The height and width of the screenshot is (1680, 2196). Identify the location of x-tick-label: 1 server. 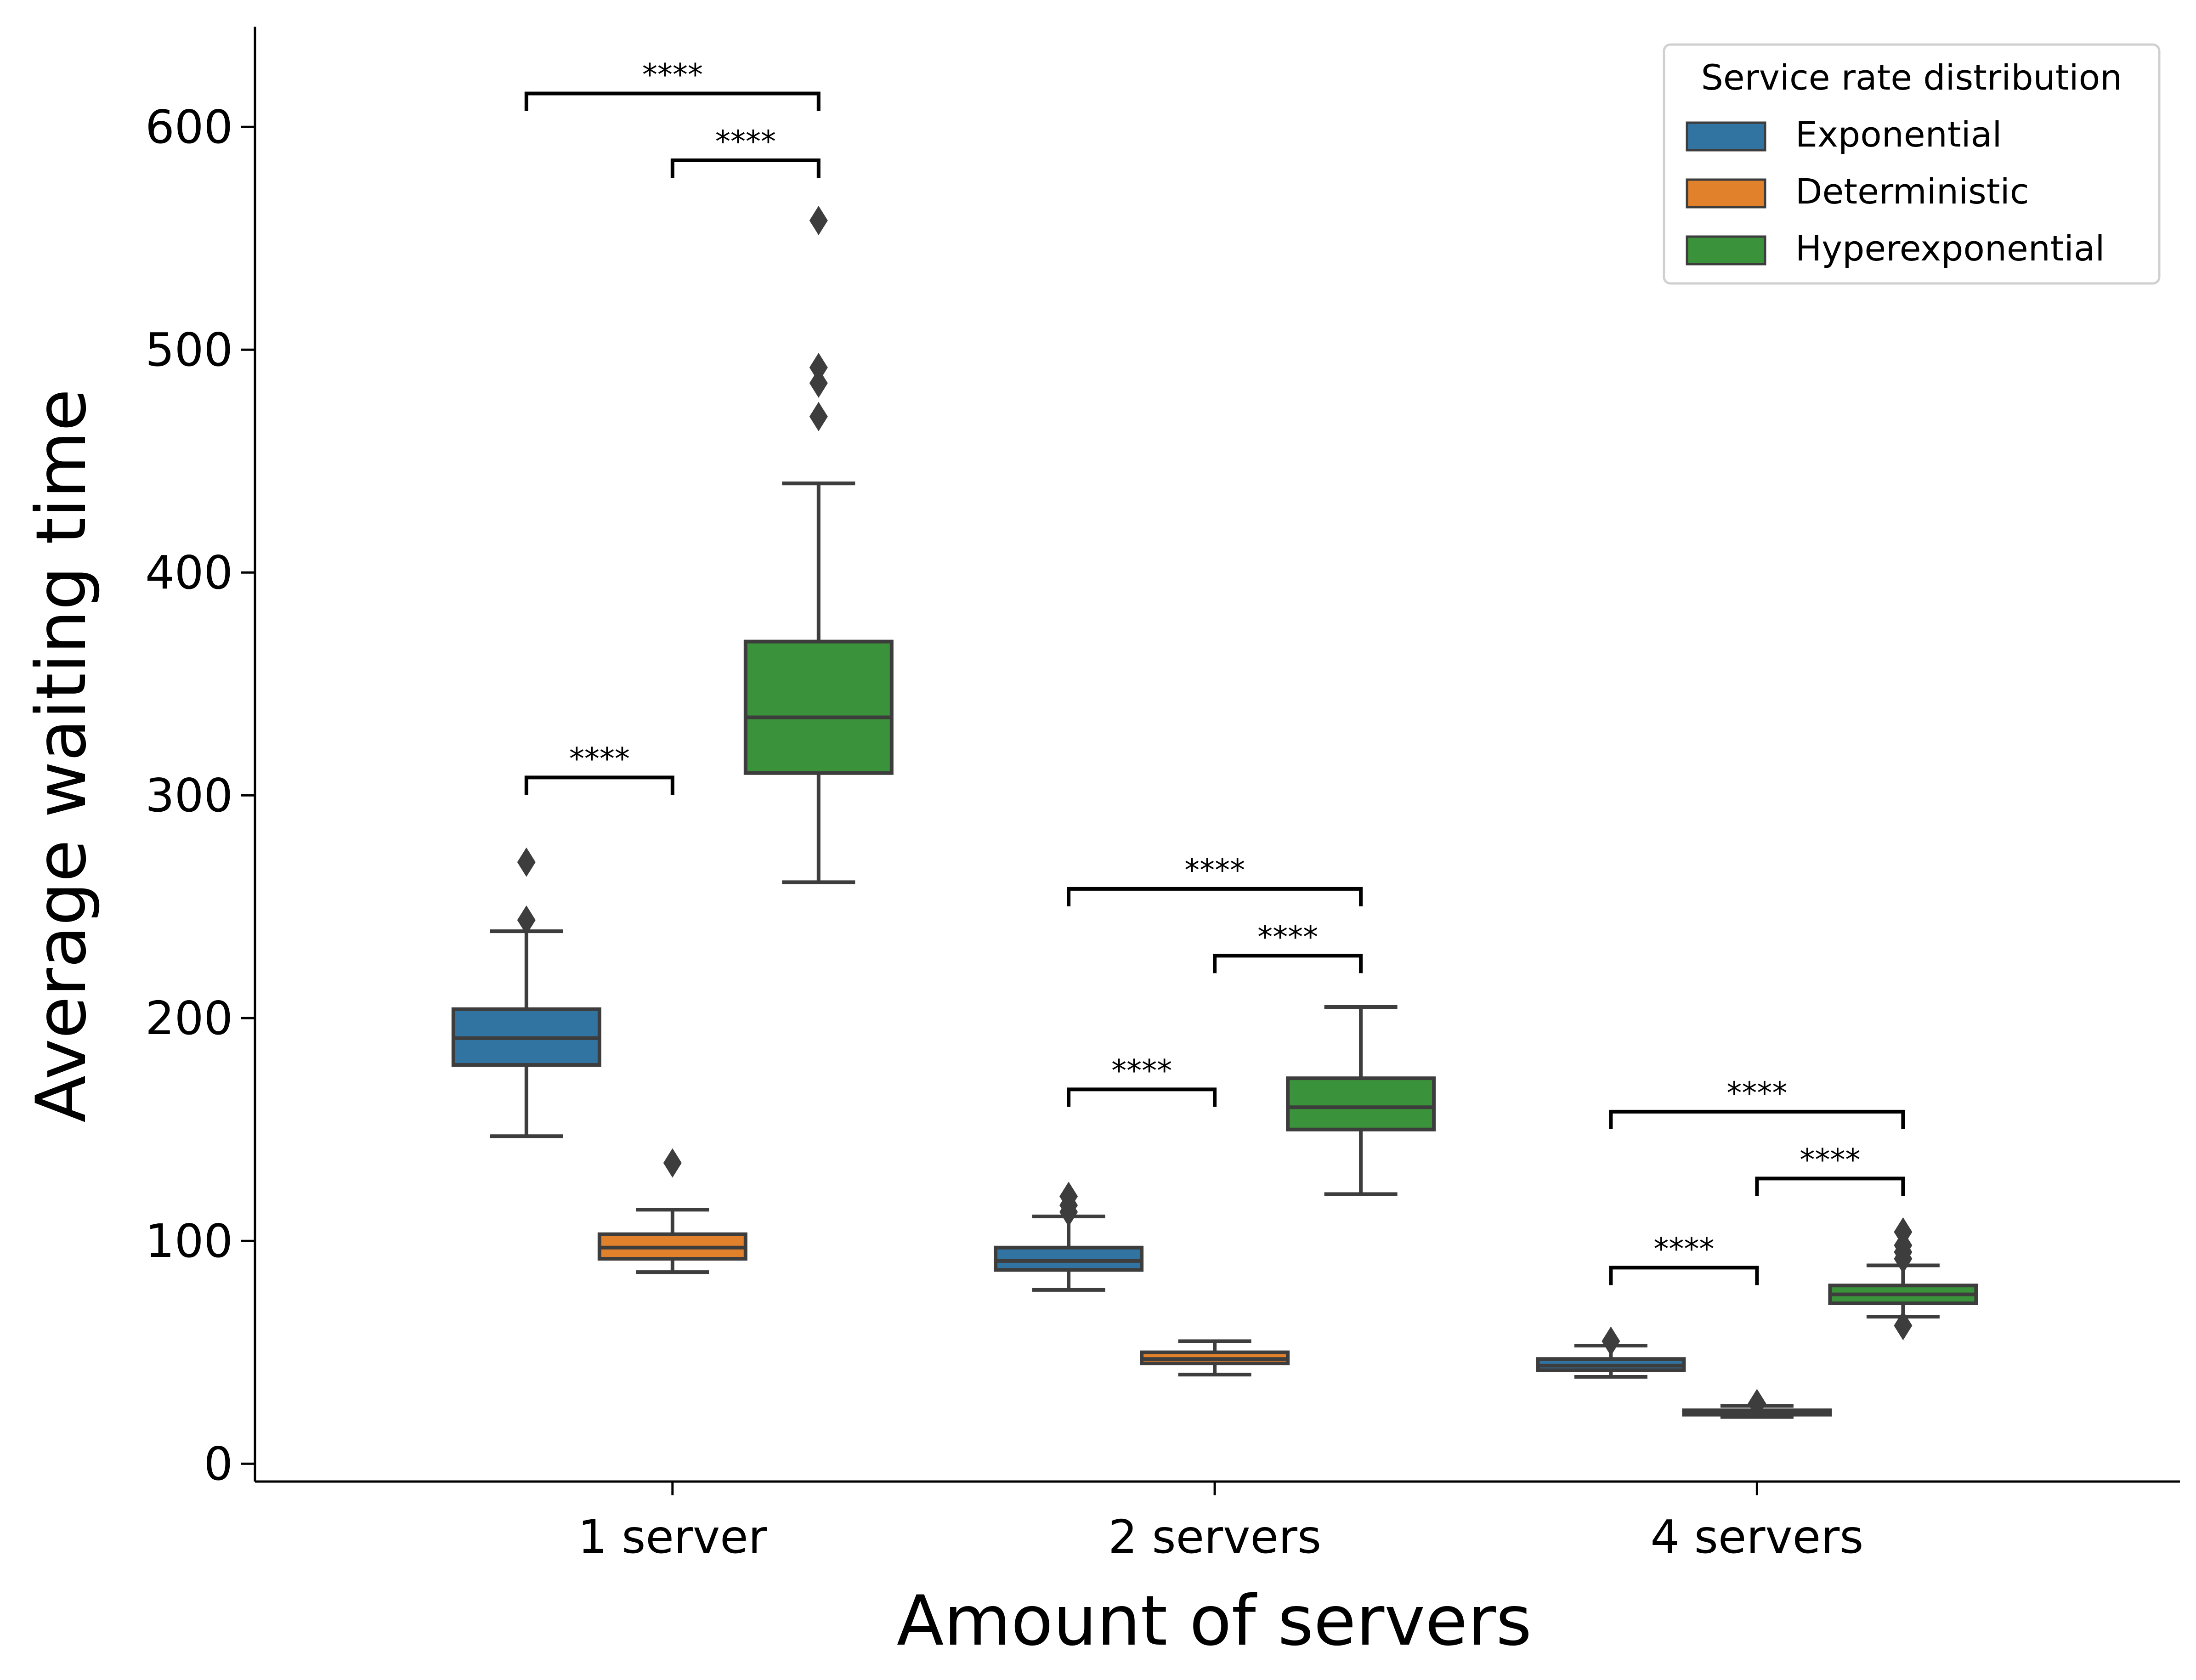
(673, 1537).